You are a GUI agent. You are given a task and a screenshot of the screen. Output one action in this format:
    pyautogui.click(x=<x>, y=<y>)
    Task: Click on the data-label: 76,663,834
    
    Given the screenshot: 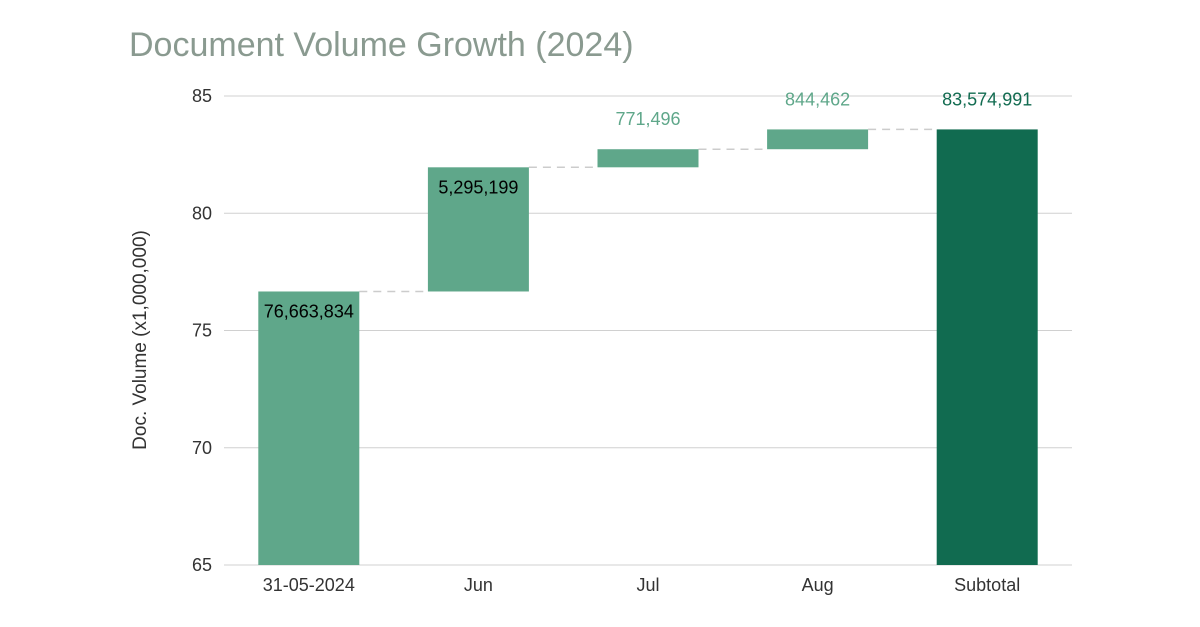 What is the action you would take?
    pyautogui.click(x=309, y=311)
    